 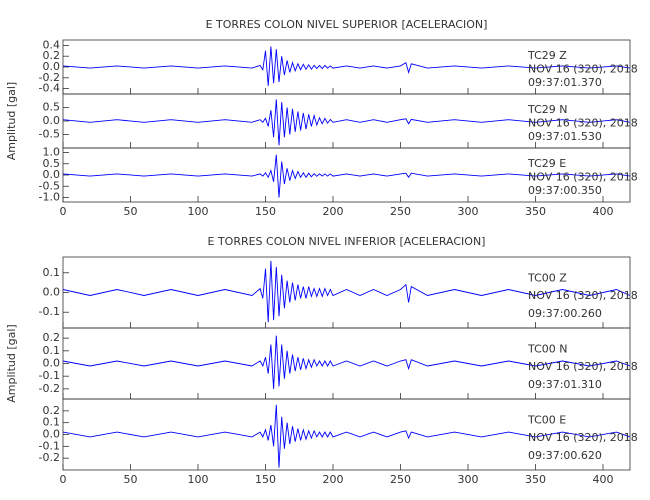 I want to click on trace-time: 09:37:00.620, so click(x=565, y=455).